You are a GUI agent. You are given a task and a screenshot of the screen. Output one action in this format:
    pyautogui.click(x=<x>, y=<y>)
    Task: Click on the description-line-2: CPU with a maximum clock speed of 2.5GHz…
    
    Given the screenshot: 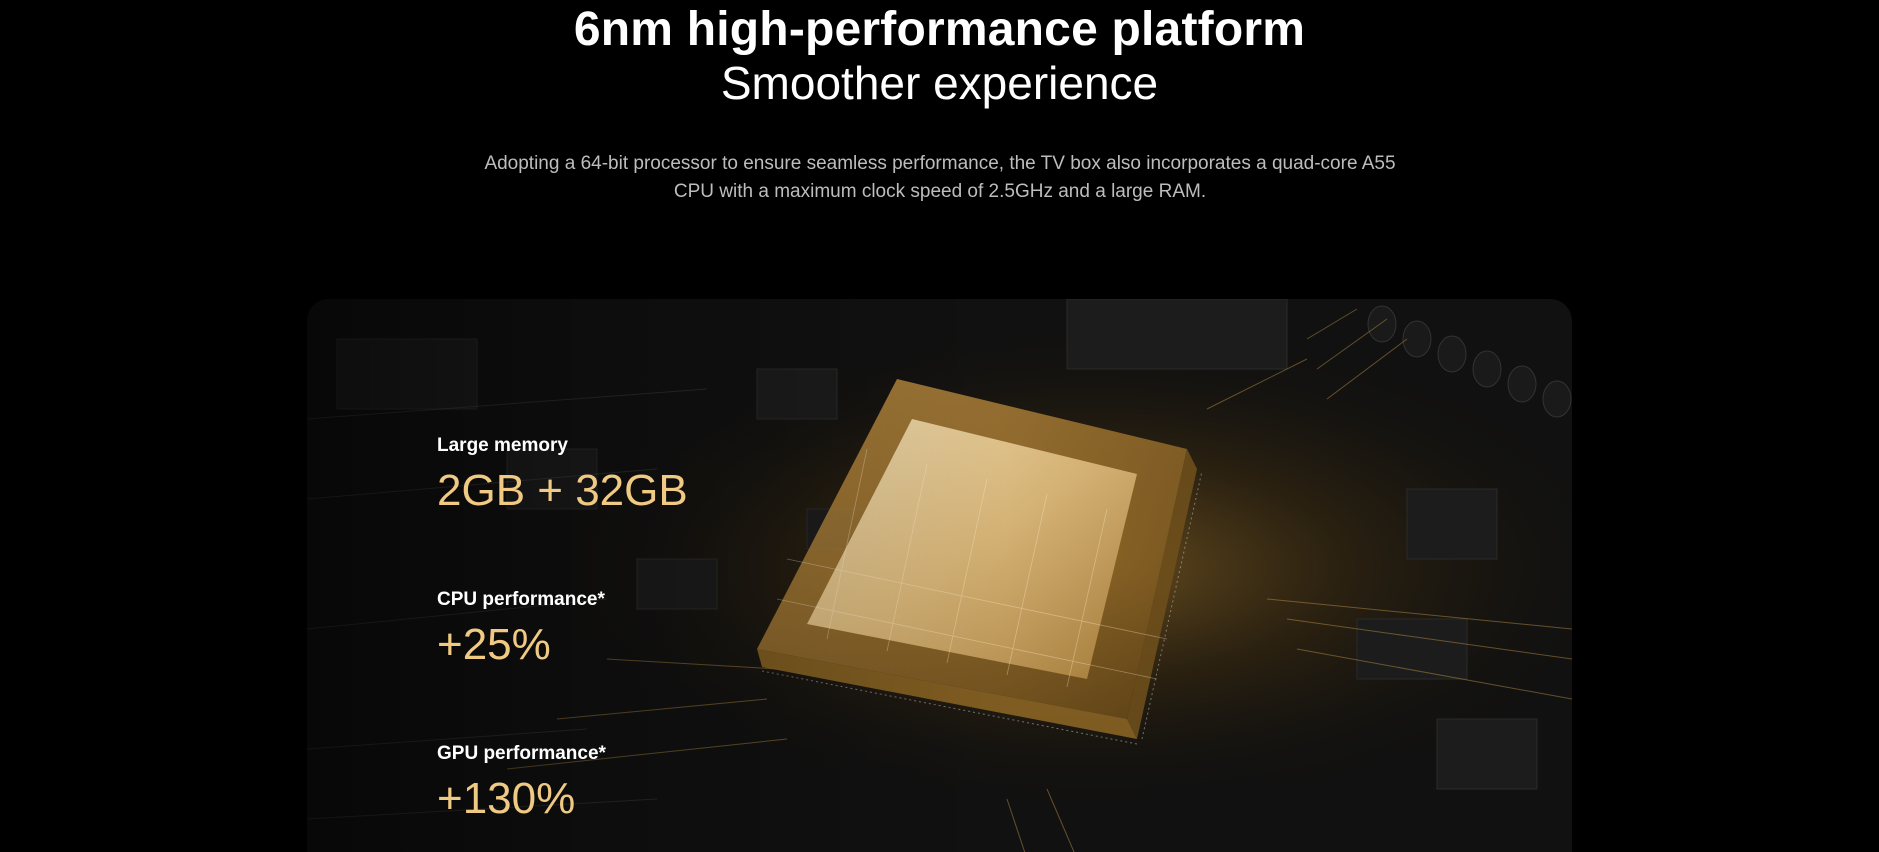 What is the action you would take?
    pyautogui.click(x=940, y=191)
    